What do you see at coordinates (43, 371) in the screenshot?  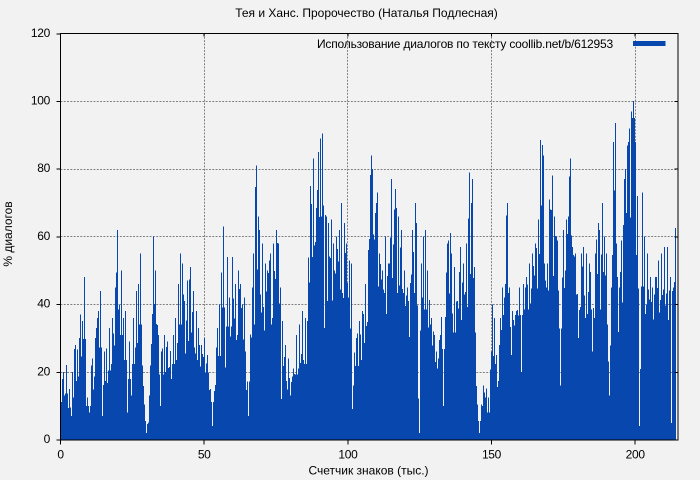 I see `svg-text: 20` at bounding box center [43, 371].